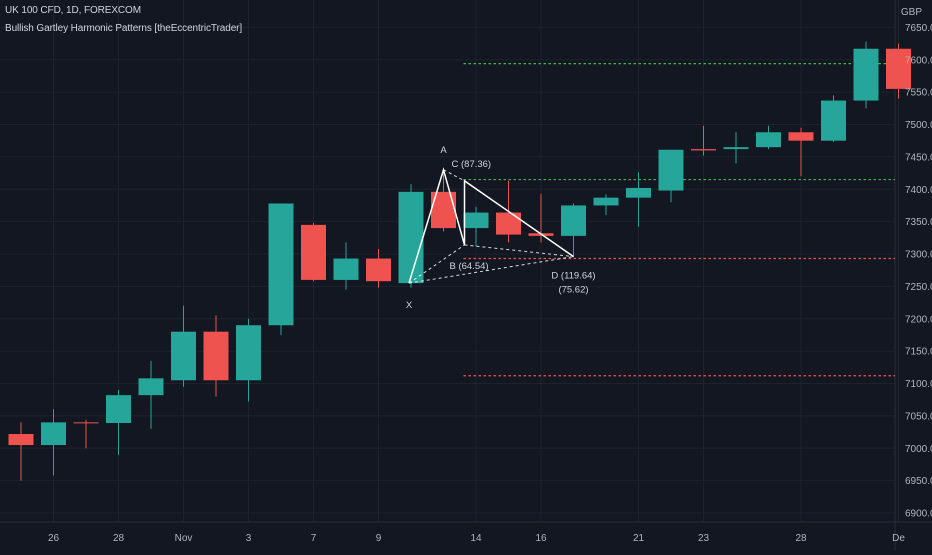 Image resolution: width=932 pixels, height=555 pixels. What do you see at coordinates (918, 255) in the screenshot?
I see `price-tick-label: 7300.0` at bounding box center [918, 255].